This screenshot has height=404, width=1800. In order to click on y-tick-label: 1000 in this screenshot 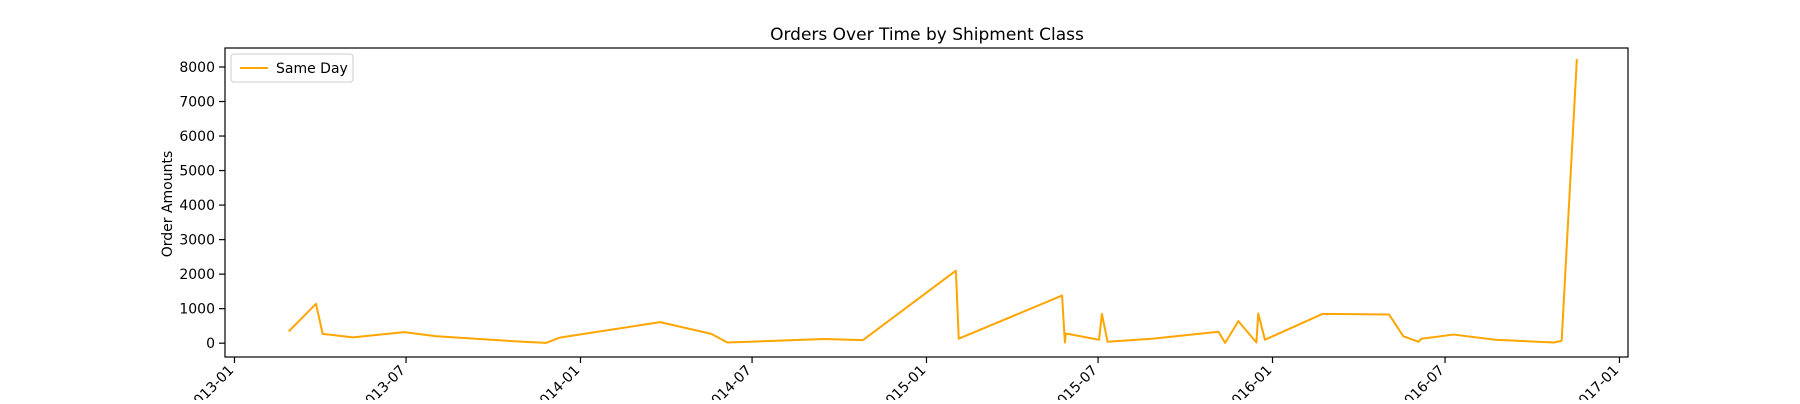, I will do `click(197, 310)`.